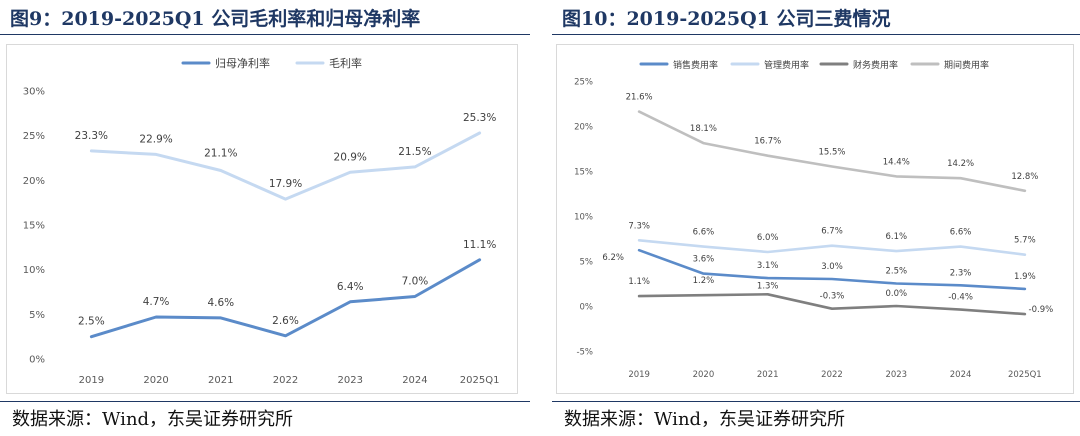 The image size is (1080, 436). What do you see at coordinates (220, 154) in the screenshot?
I see `data-label: 21.1%` at bounding box center [220, 154].